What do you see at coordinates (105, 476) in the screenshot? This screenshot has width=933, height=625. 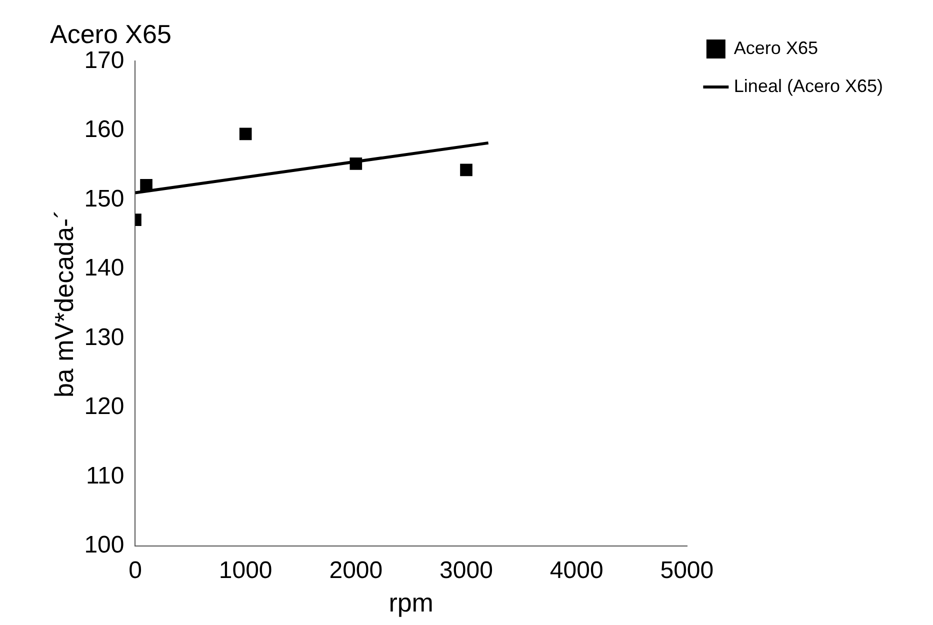 I see `y-tick-label: 110` at bounding box center [105, 476].